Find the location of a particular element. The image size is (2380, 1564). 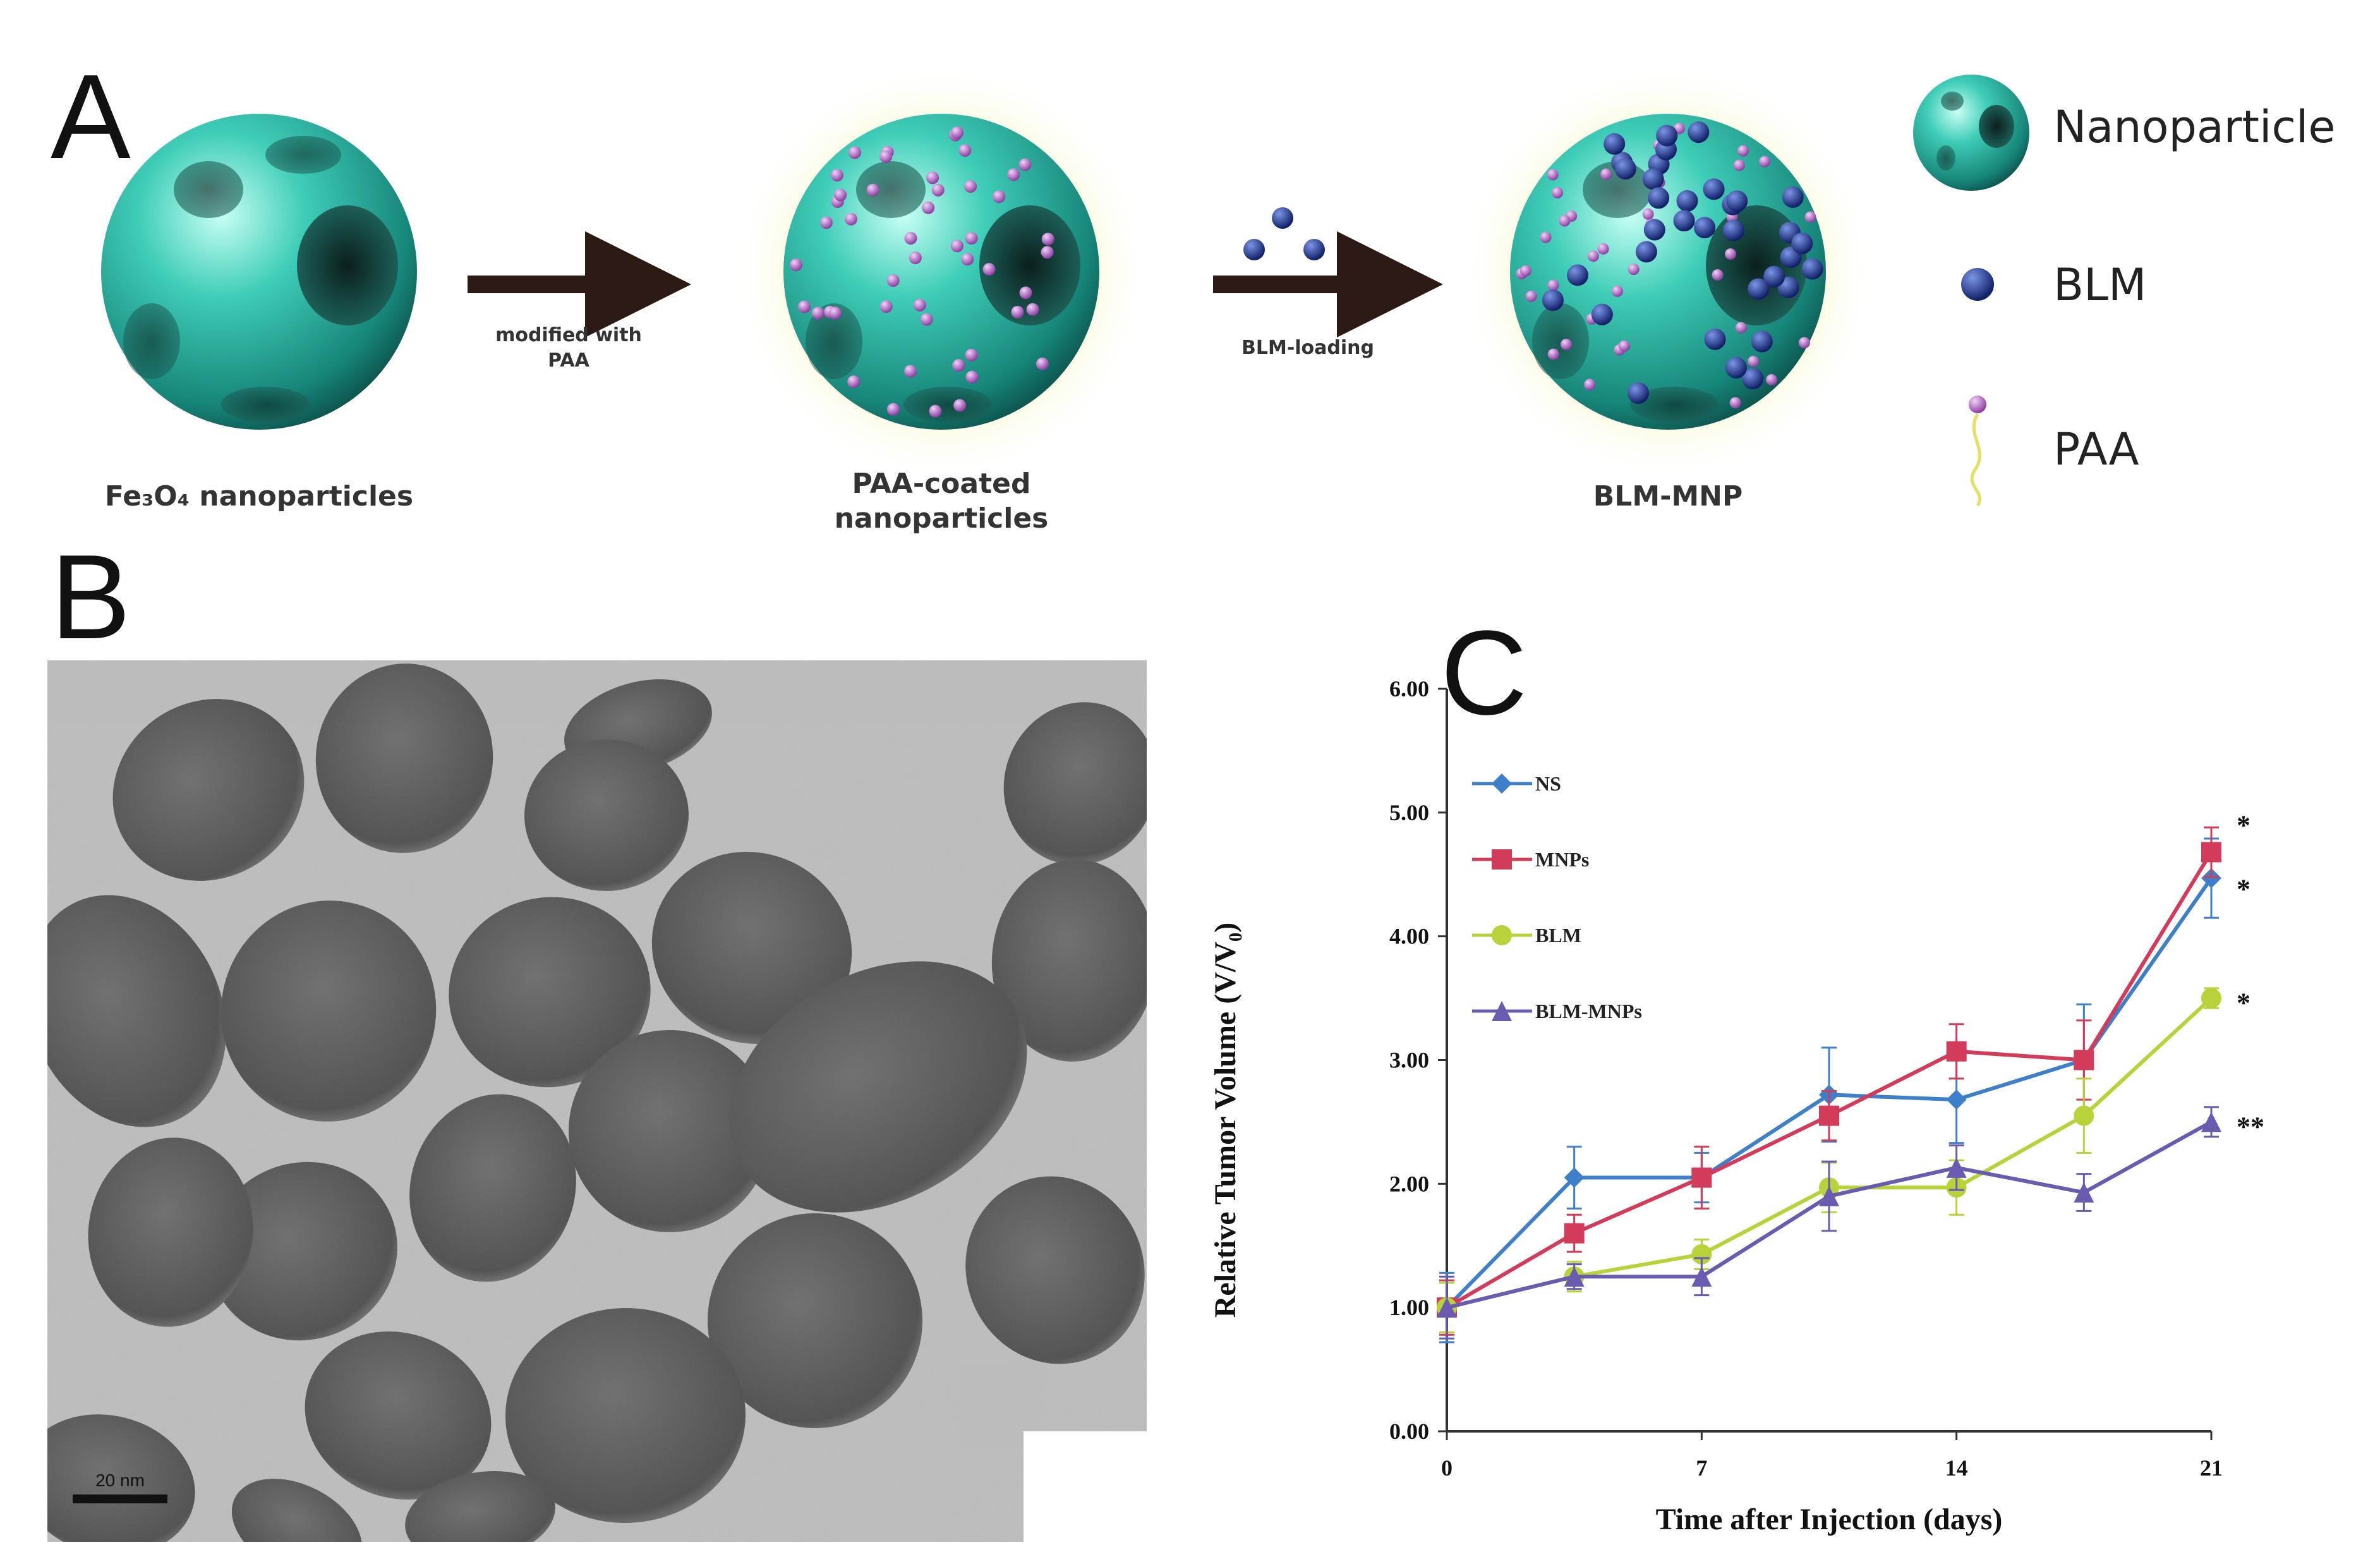

legend-label: MNPs is located at coordinates (1562, 859).